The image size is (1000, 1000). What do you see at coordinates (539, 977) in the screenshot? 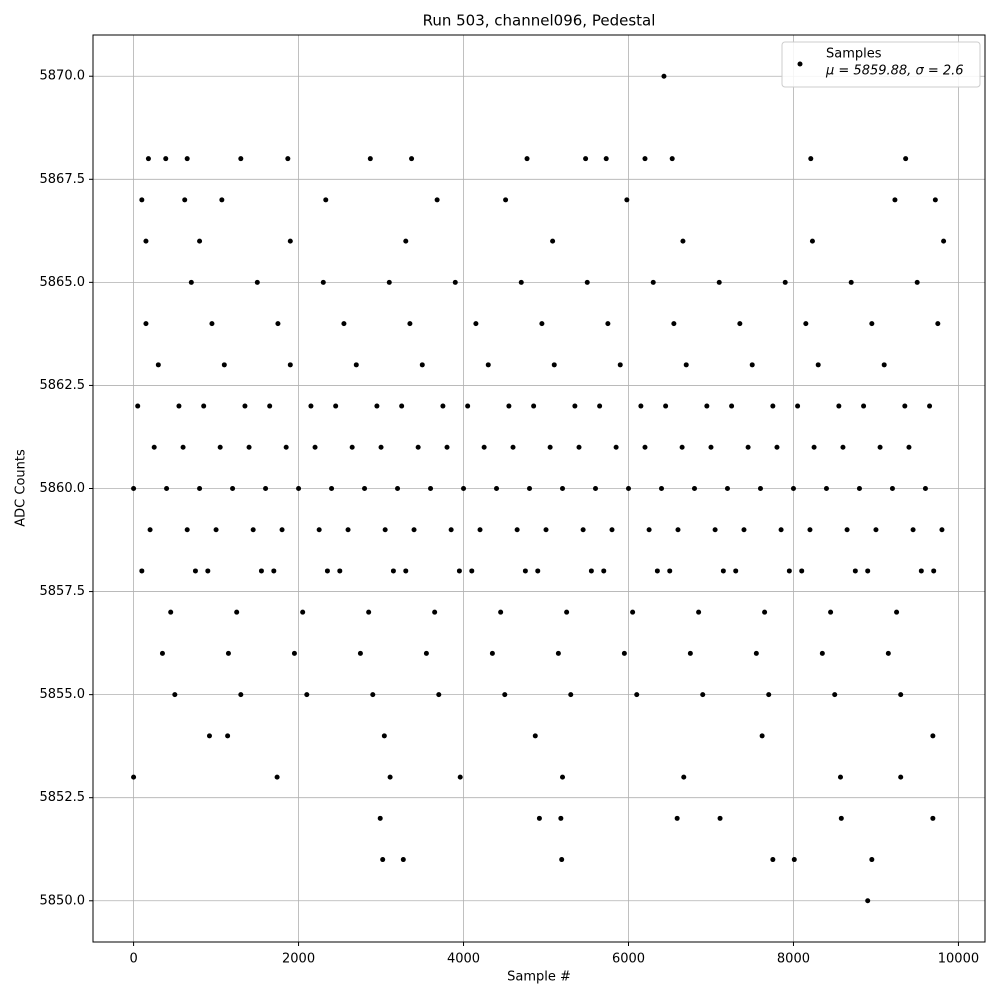
I see `x-axis-label: Sample #` at bounding box center [539, 977].